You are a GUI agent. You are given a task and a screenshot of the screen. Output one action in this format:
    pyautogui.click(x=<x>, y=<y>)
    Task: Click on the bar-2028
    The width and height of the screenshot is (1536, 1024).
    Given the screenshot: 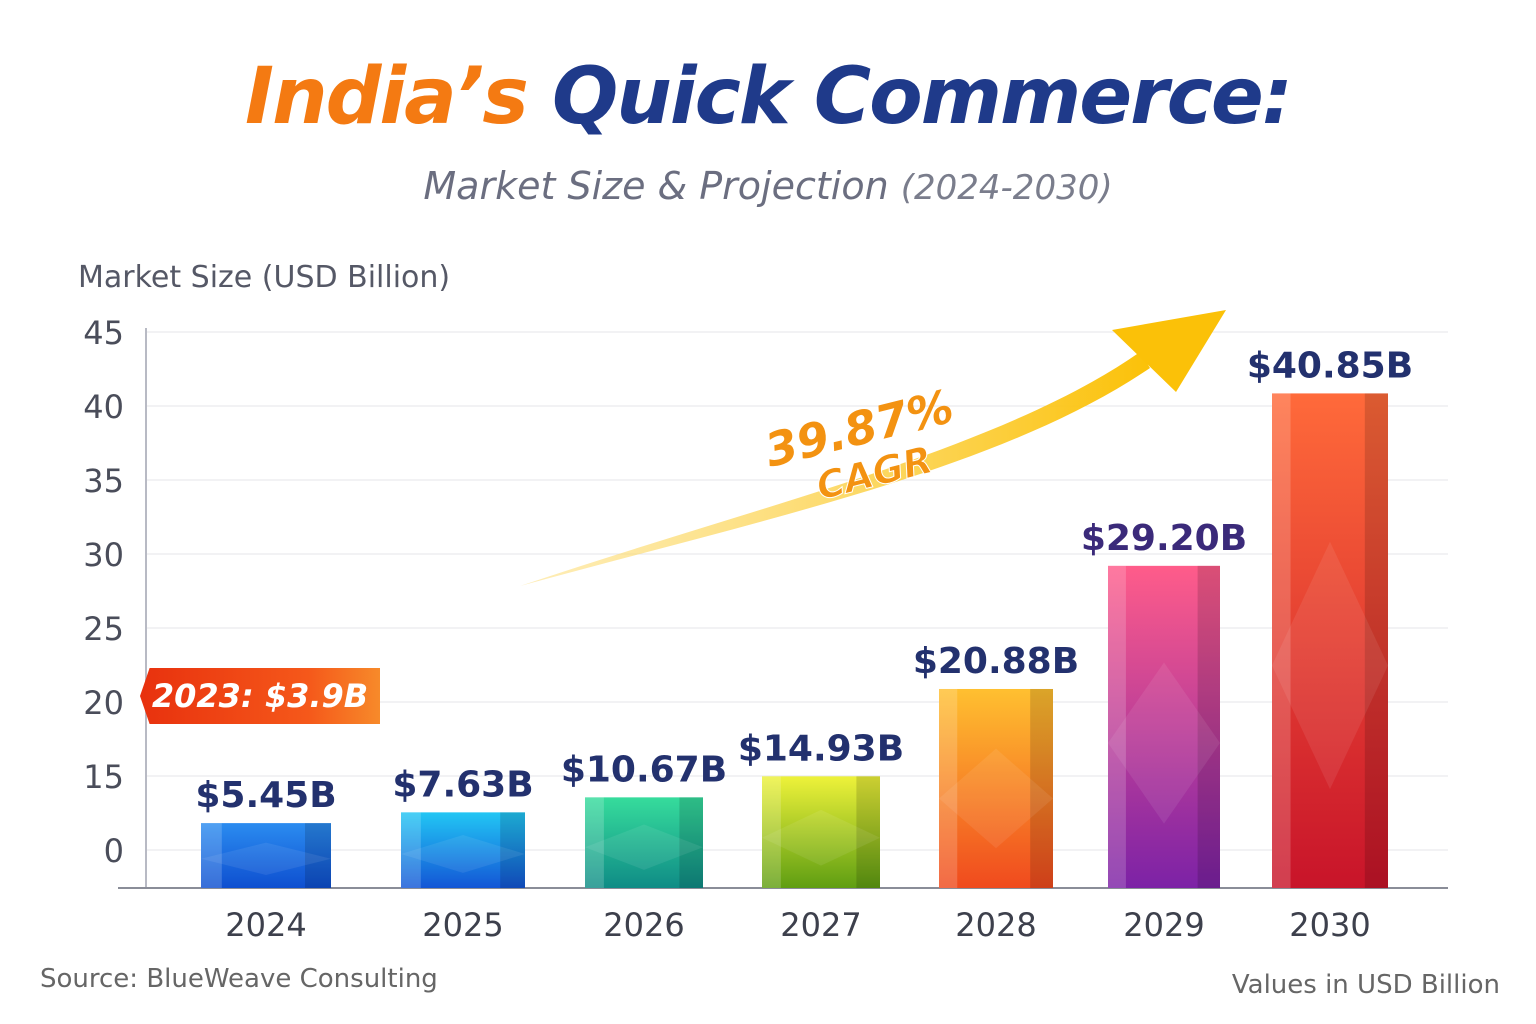 What is the action you would take?
    pyautogui.click(x=996, y=788)
    